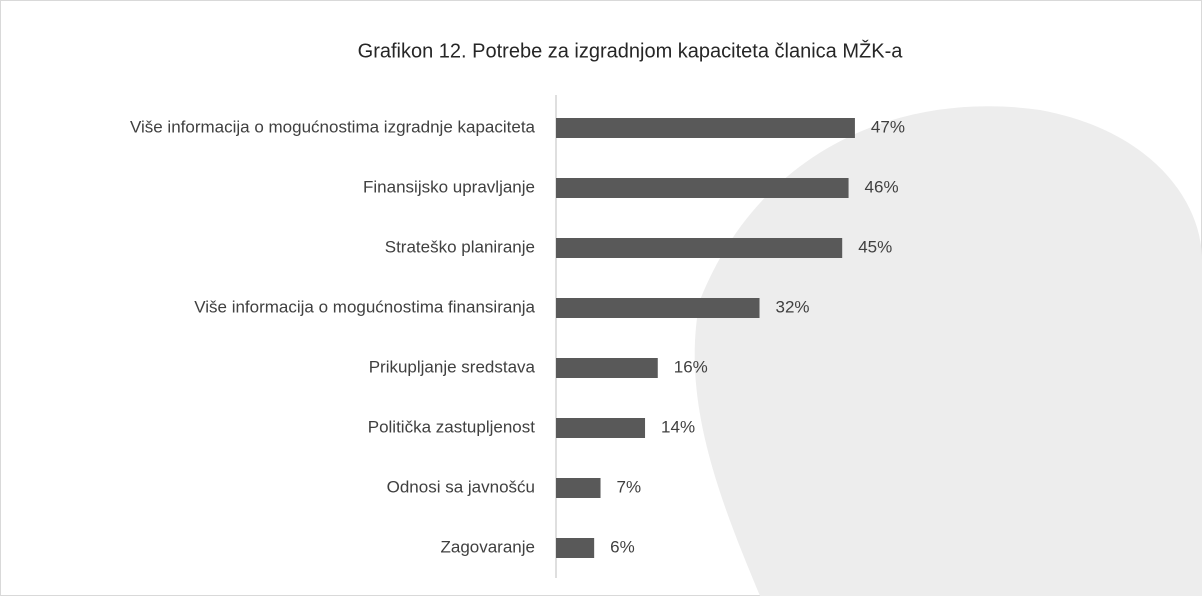 The image size is (1202, 601). What do you see at coordinates (678, 426) in the screenshot?
I see `value-label: 14%` at bounding box center [678, 426].